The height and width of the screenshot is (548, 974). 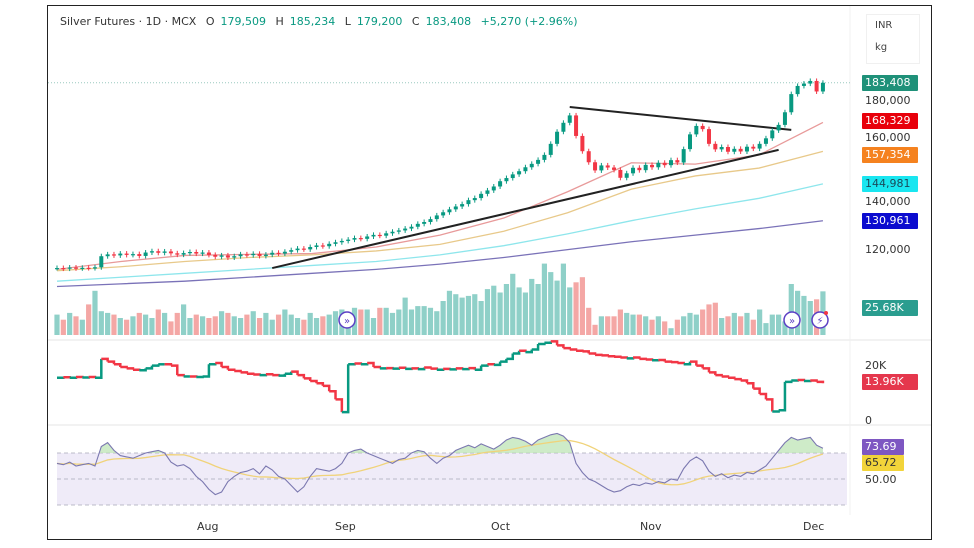 What do you see at coordinates (893, 39) in the screenshot?
I see `unit-selector: INR kg` at bounding box center [893, 39].